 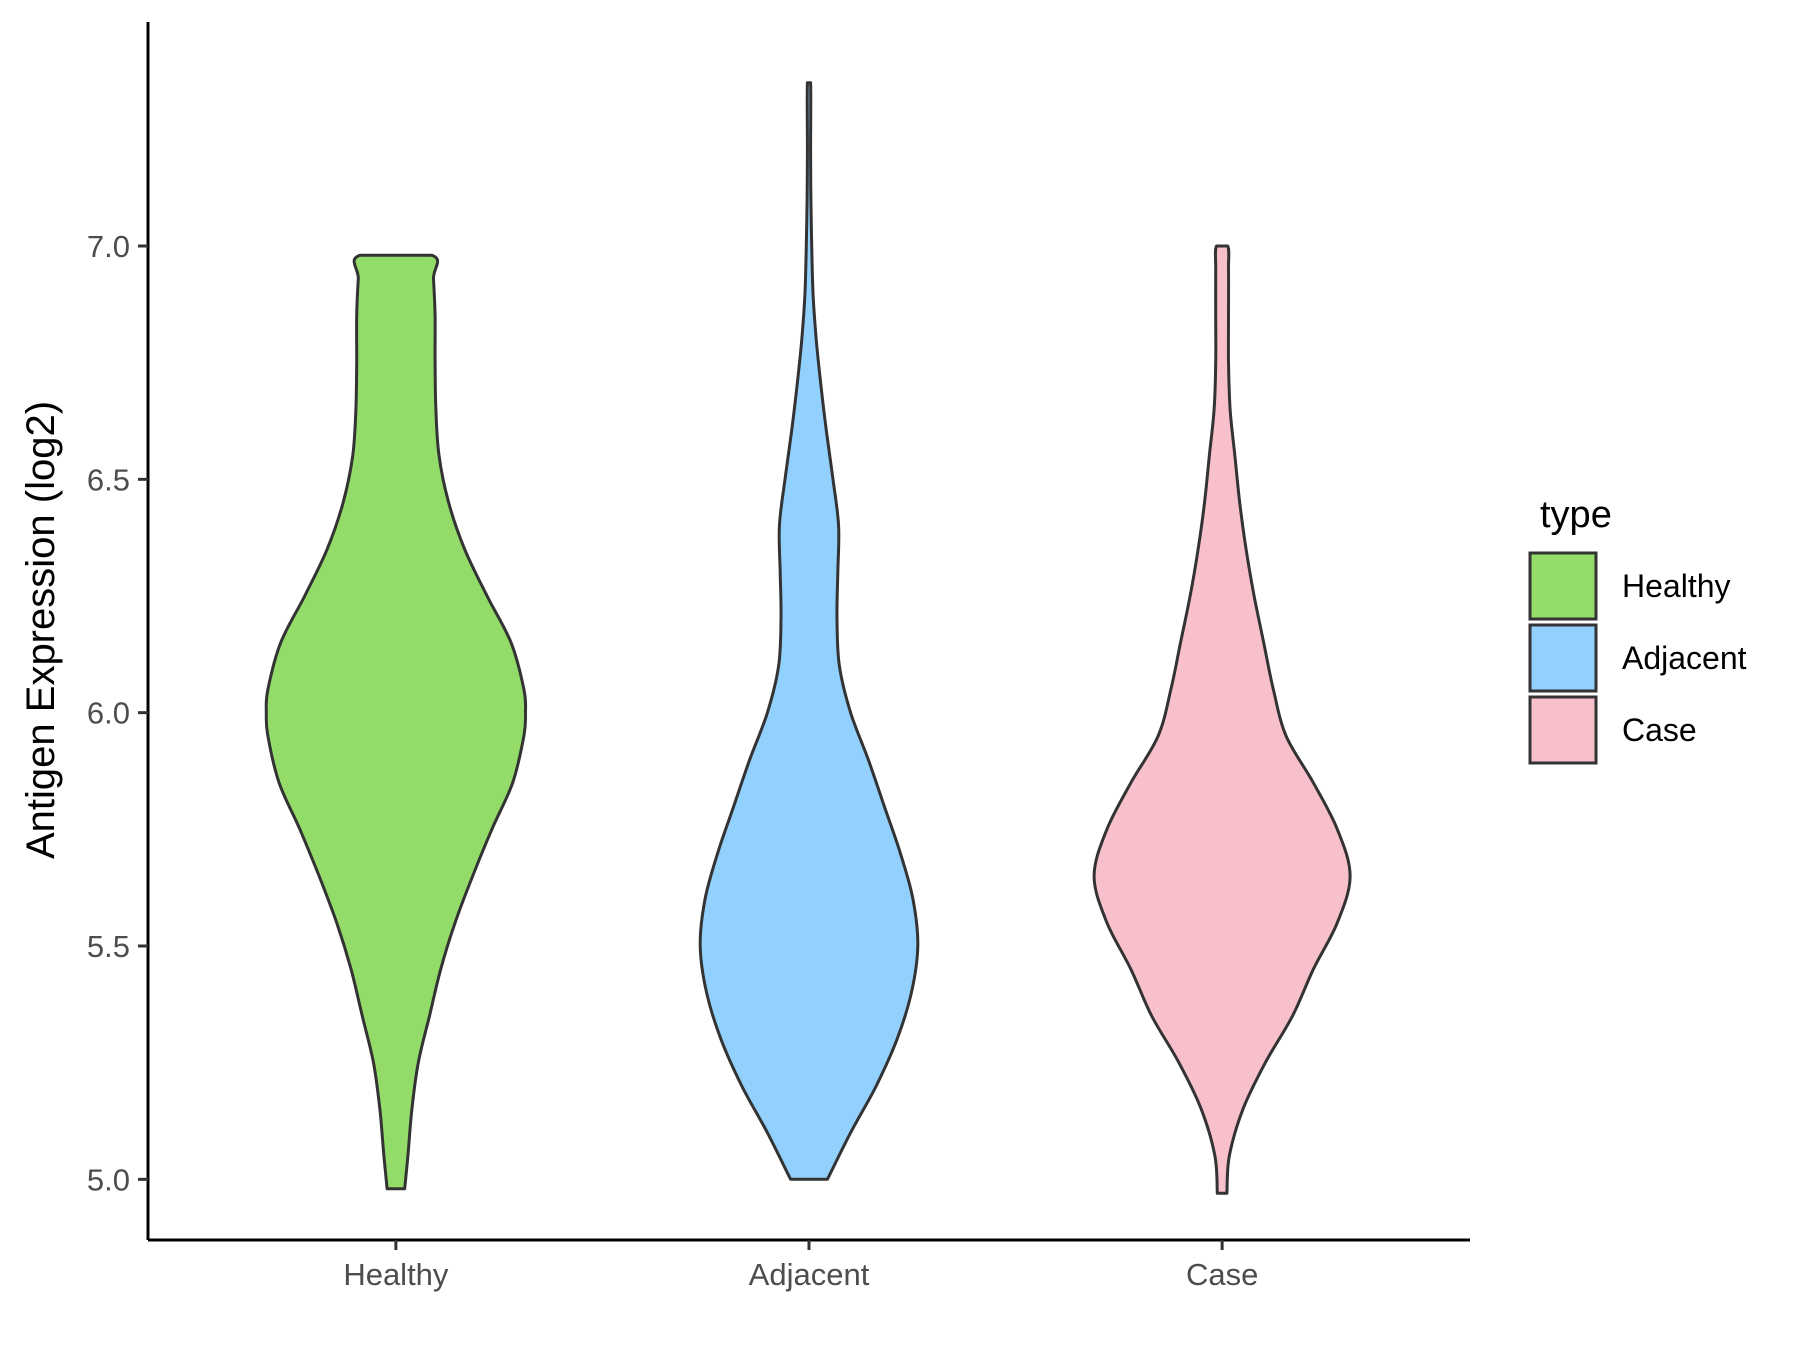 I want to click on legend-label: Adjacent, so click(x=1684, y=658).